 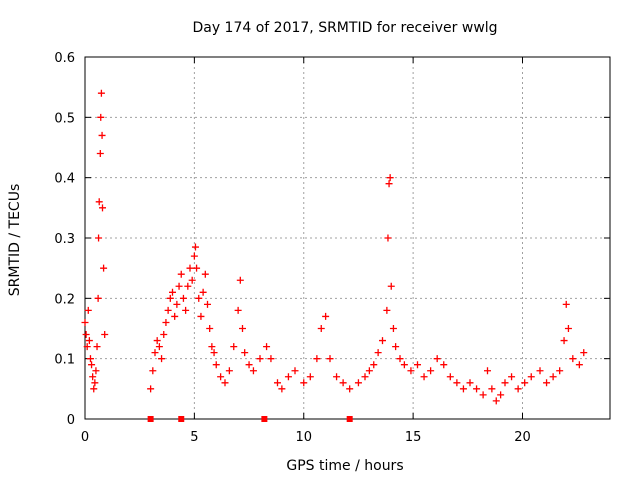 What do you see at coordinates (64, 239) in the screenshot?
I see `y-tick-label: 0.3` at bounding box center [64, 239].